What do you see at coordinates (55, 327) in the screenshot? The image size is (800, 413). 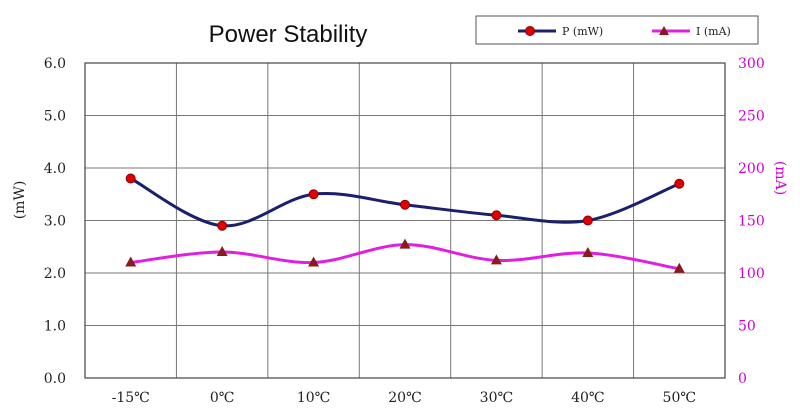 I see `left-tick-label: 1.0` at bounding box center [55, 327].